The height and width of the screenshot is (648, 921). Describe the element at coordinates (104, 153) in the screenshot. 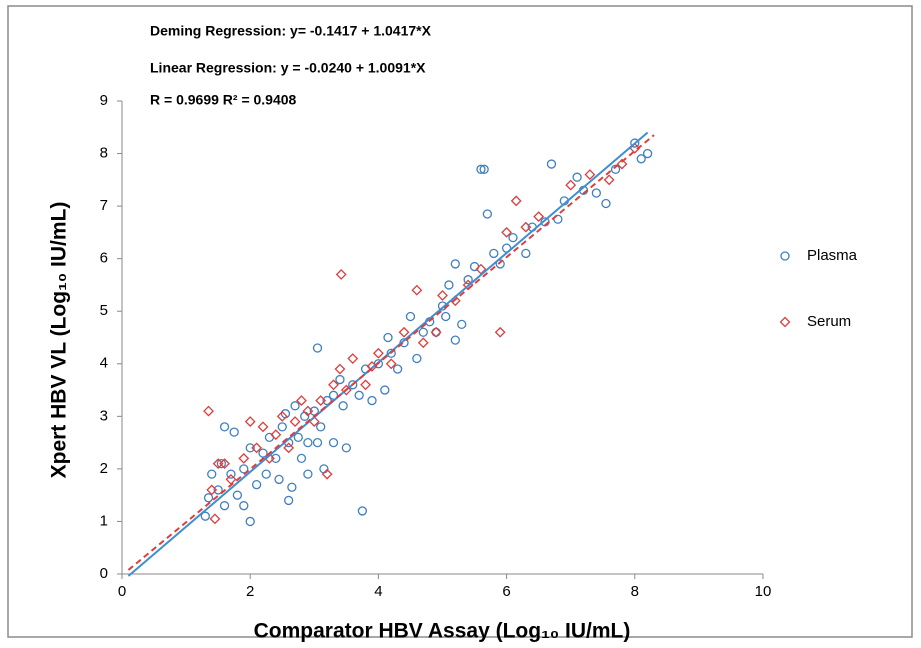

I see `y-tick-label: 8` at that location.